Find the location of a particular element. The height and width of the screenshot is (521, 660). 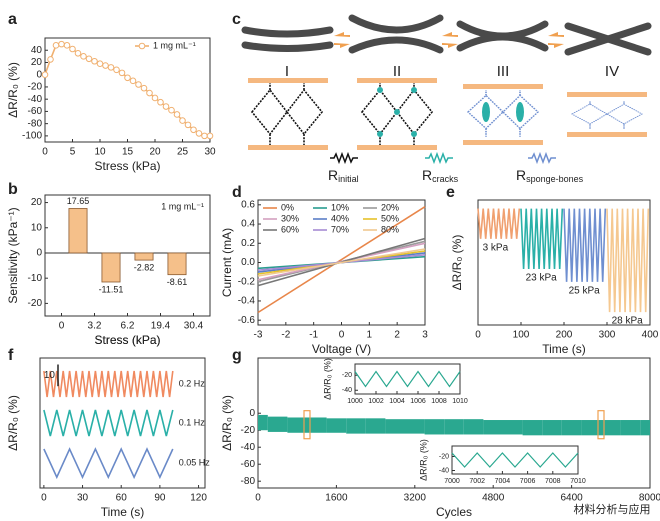

resistor-label: Rcracks is located at coordinates (440, 176).